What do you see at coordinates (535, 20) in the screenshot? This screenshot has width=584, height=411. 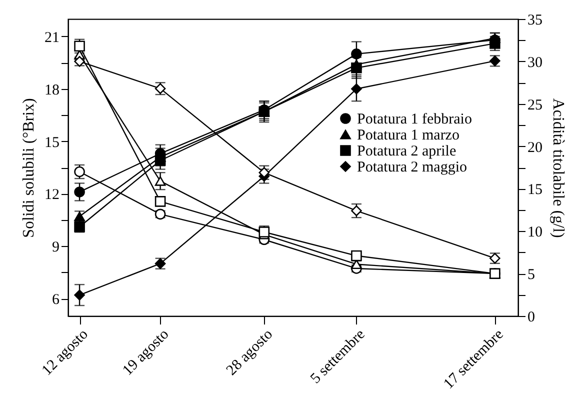 I see `y2-tick-label: 35` at bounding box center [535, 20].